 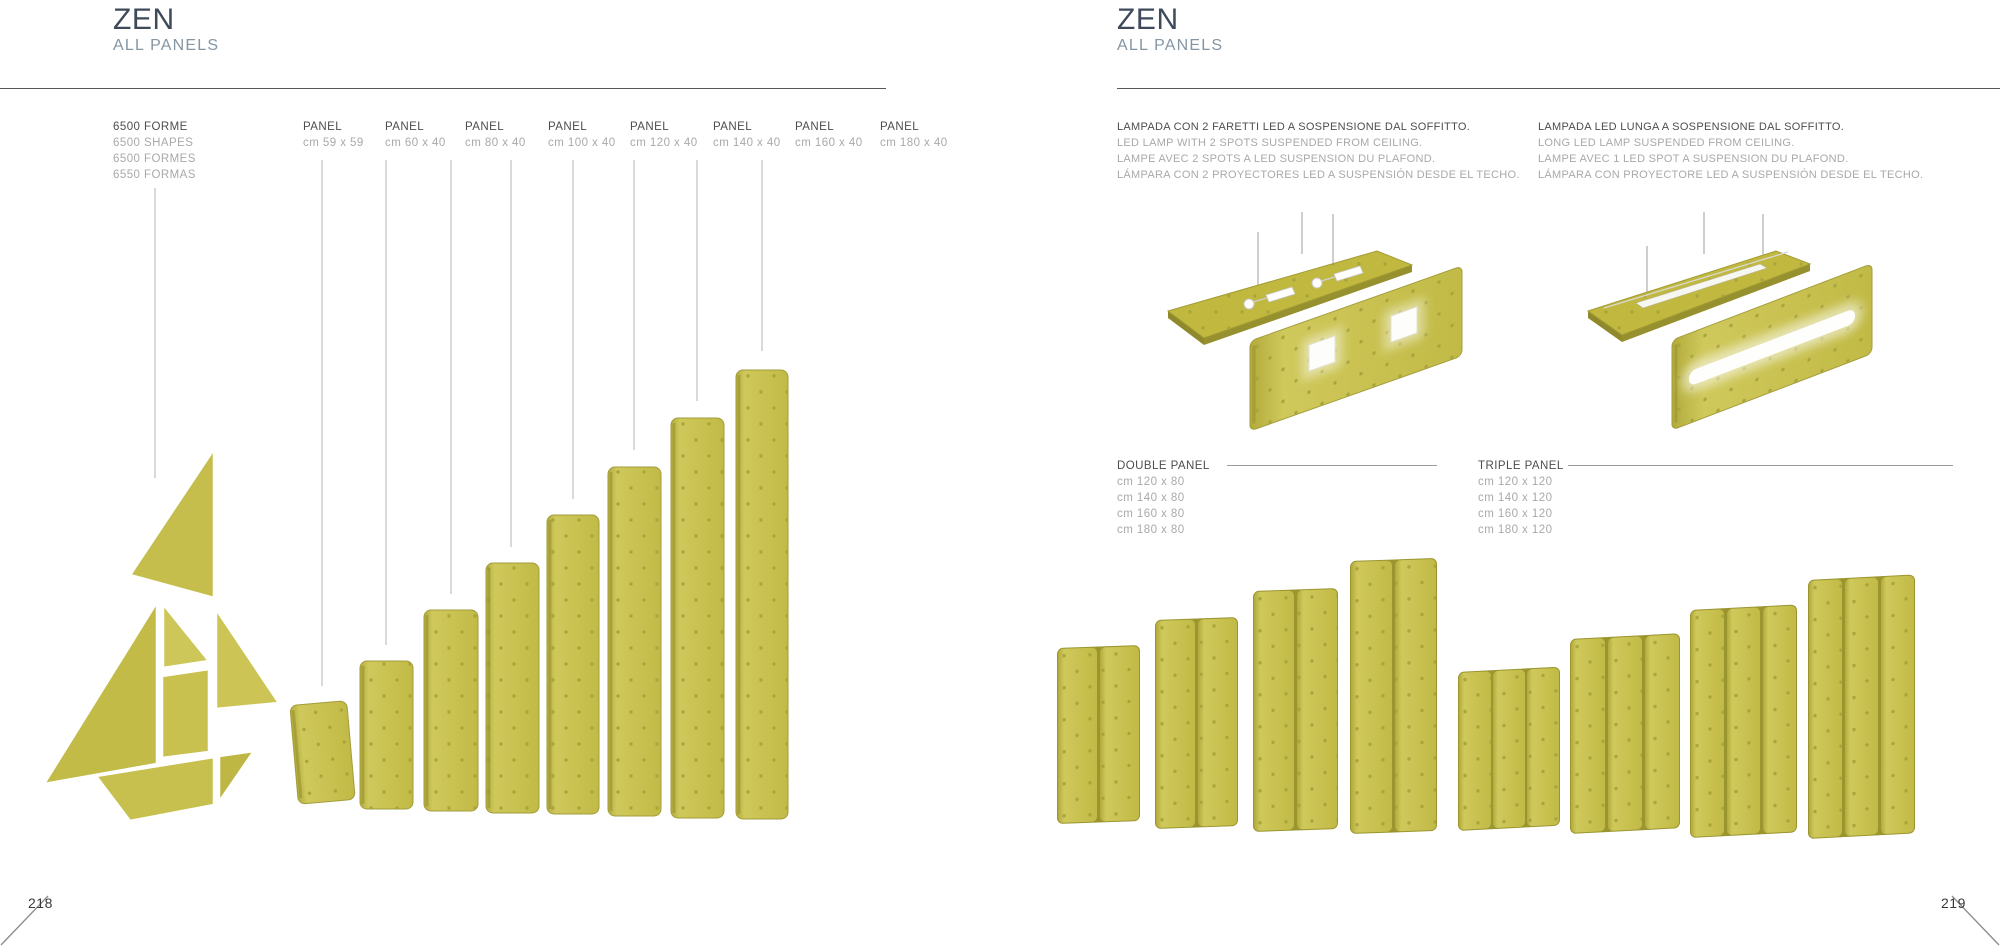 What do you see at coordinates (1151, 482) in the screenshot?
I see `double-panel-size: cm 120 x 80` at bounding box center [1151, 482].